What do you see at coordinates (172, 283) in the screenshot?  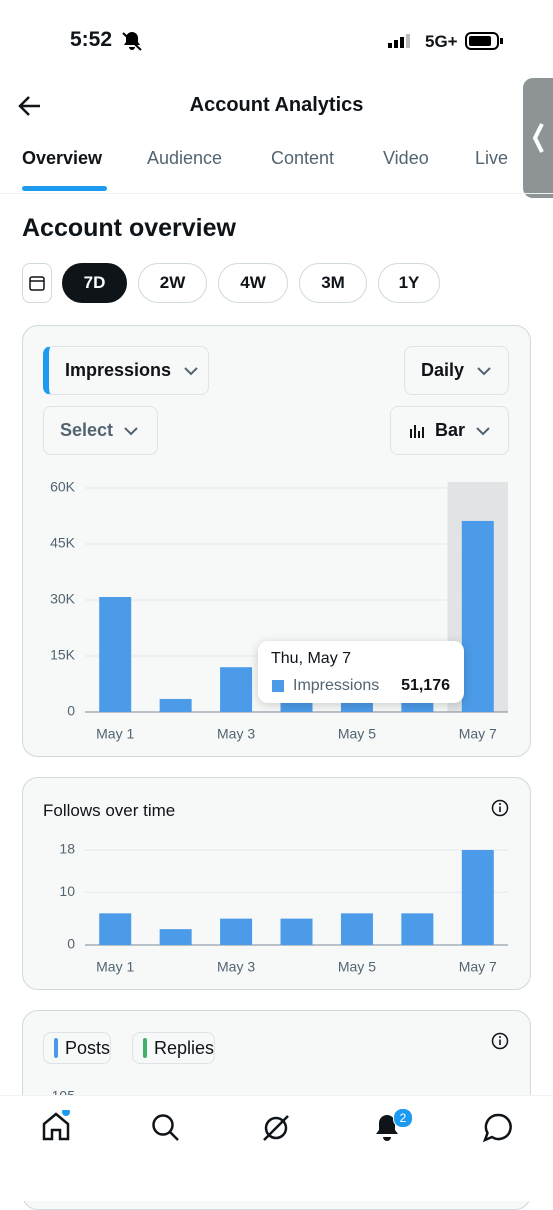 I see `range-pill: 2W` at bounding box center [172, 283].